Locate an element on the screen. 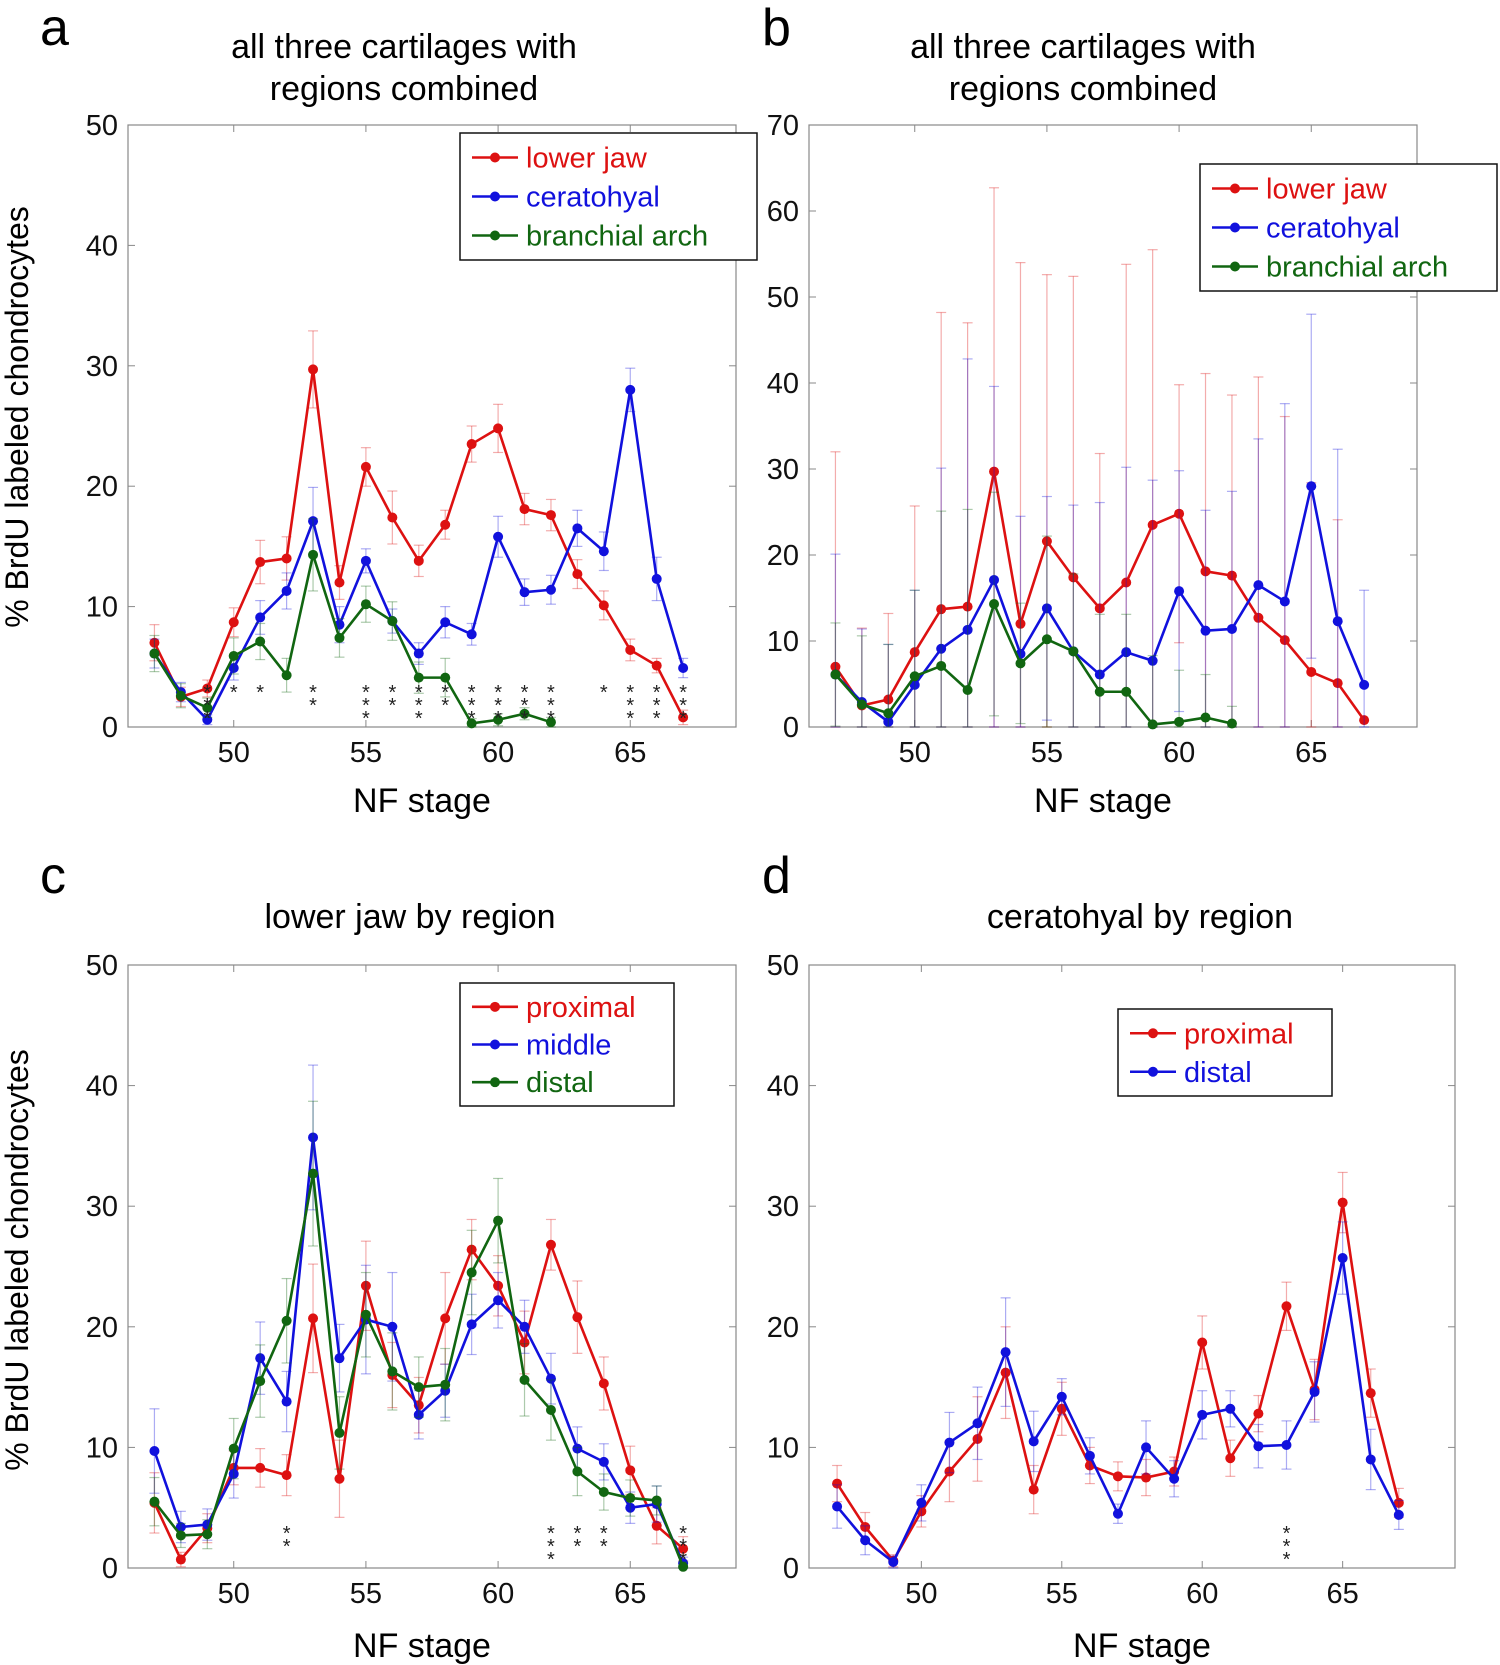 The image size is (1500, 1665). panel-d-xtick-label: 65 is located at coordinates (1343, 1594).